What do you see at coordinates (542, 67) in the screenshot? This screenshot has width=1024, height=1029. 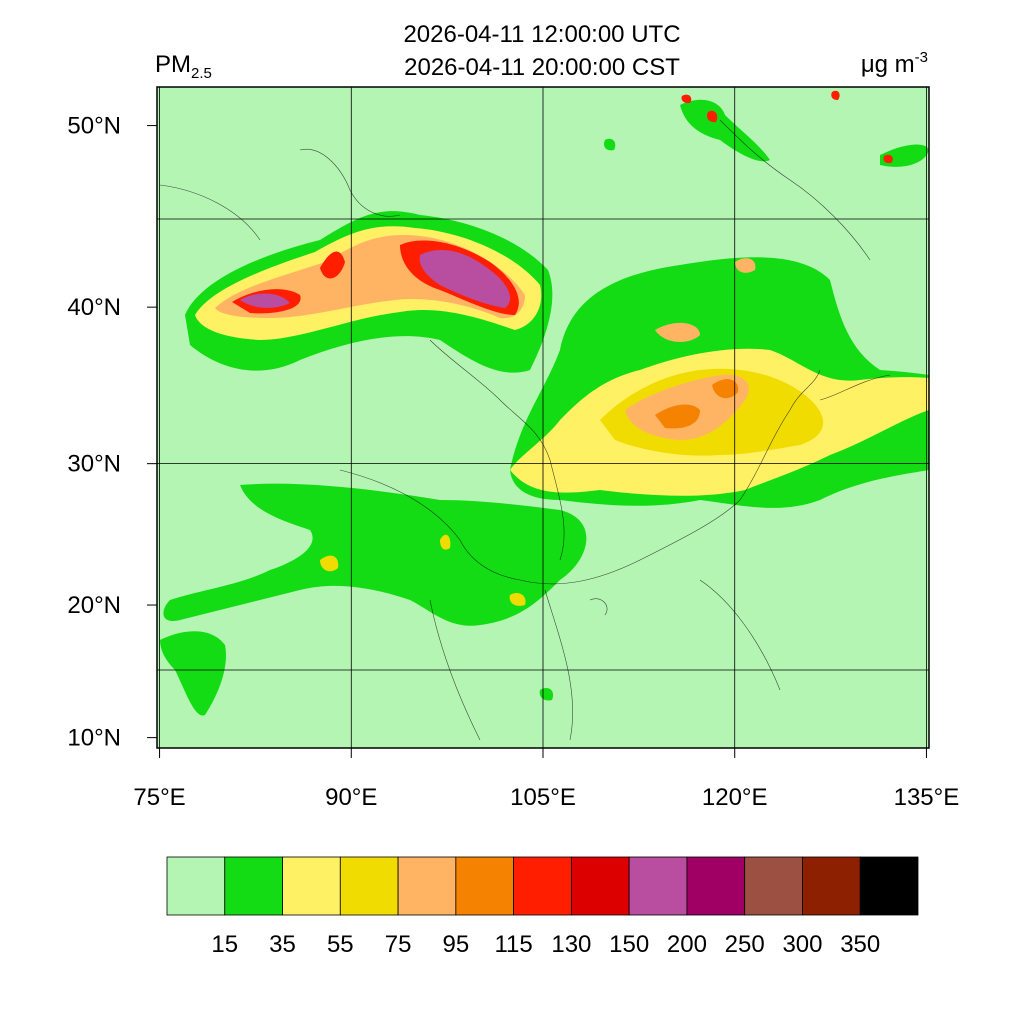 I see `title-line: 2026-04-11 20:00:00 CST` at bounding box center [542, 67].